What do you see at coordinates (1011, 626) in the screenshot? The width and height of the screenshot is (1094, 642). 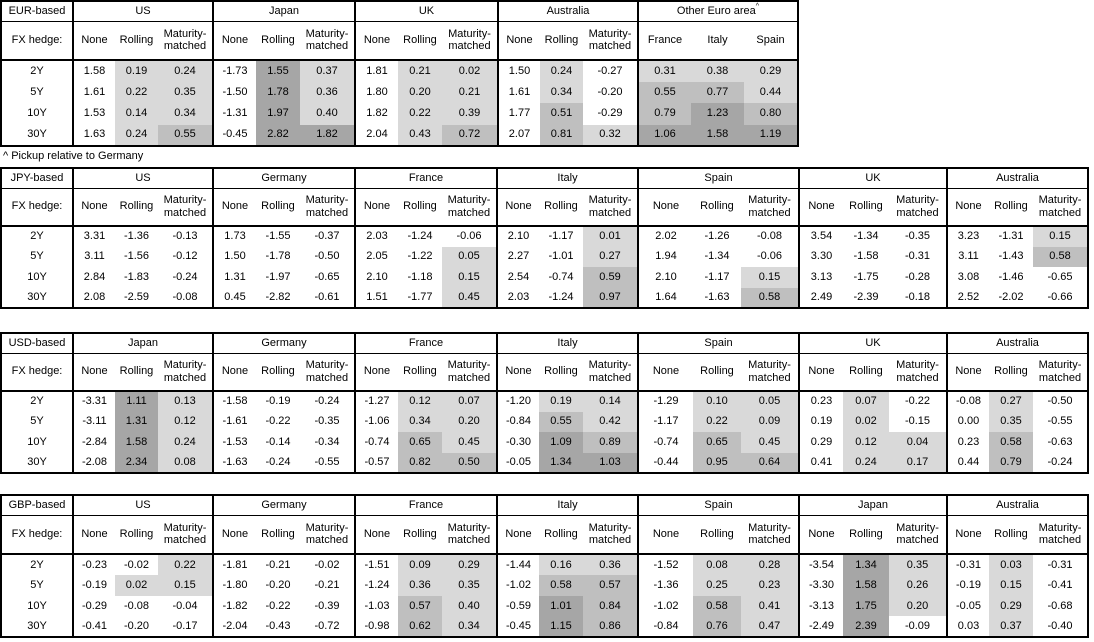 I see `data-cell: 0.37` at bounding box center [1011, 626].